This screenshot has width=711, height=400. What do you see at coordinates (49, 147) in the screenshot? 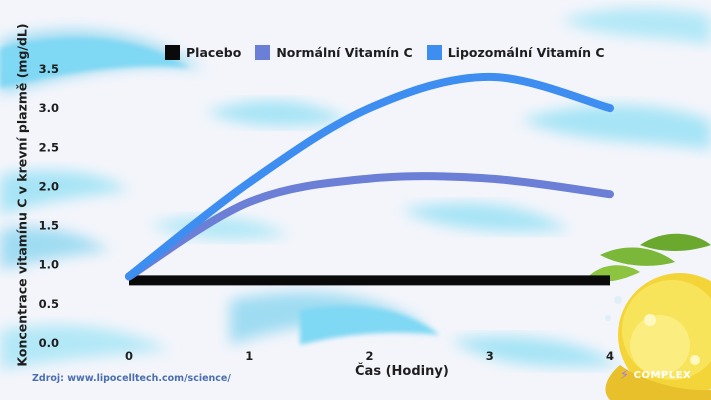
I see `y-tick-label: 2.5` at bounding box center [49, 147].